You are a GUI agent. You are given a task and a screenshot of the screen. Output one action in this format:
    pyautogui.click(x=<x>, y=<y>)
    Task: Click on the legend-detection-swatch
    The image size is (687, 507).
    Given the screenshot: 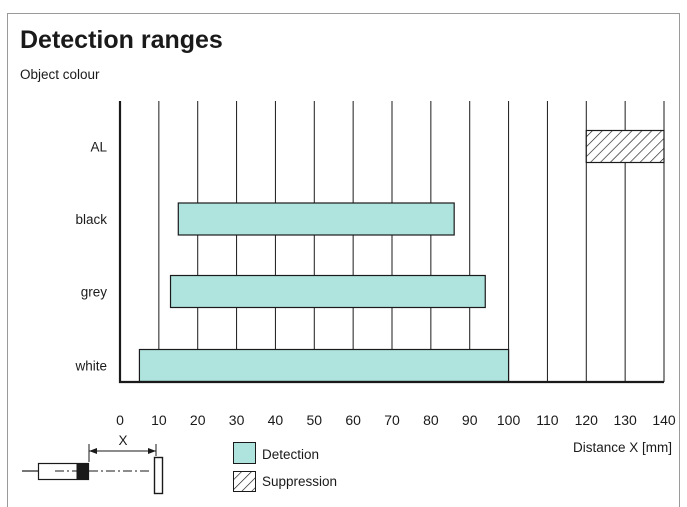 What is the action you would take?
    pyautogui.click(x=244, y=453)
    